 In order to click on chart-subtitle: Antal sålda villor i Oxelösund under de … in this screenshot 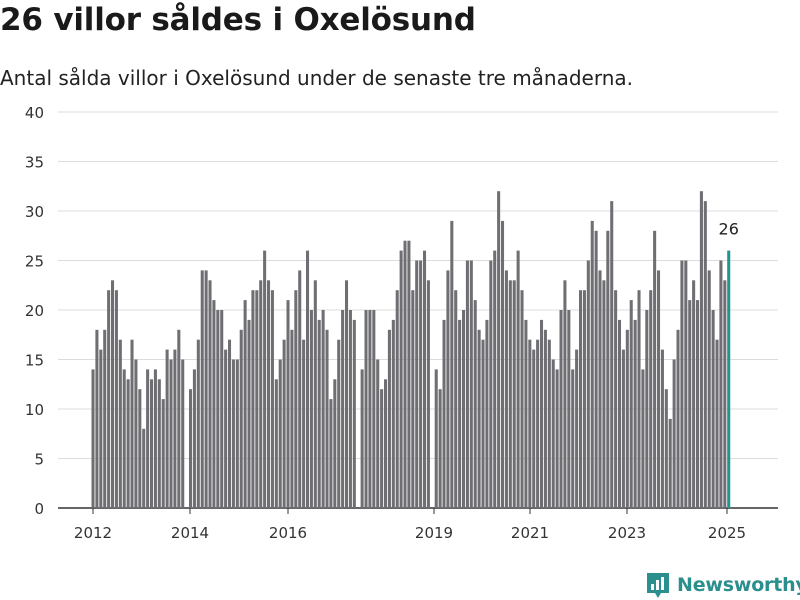, I will do `click(317, 78)`.